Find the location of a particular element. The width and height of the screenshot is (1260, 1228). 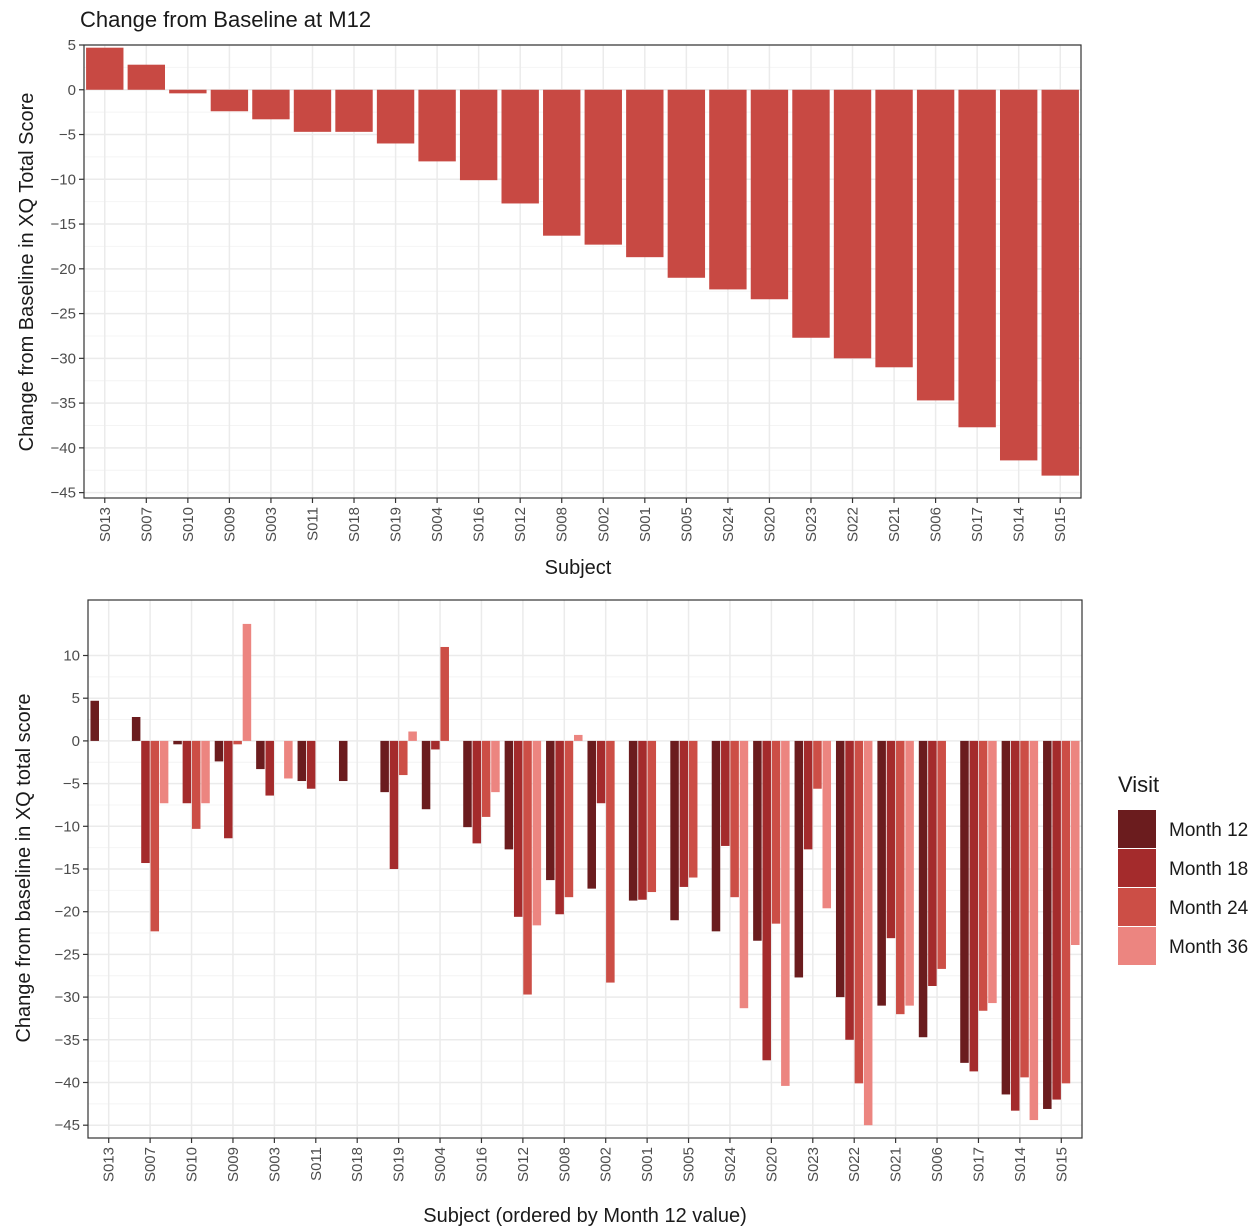

x-tick-label-s012: S012 is located at coordinates (523, 1164).